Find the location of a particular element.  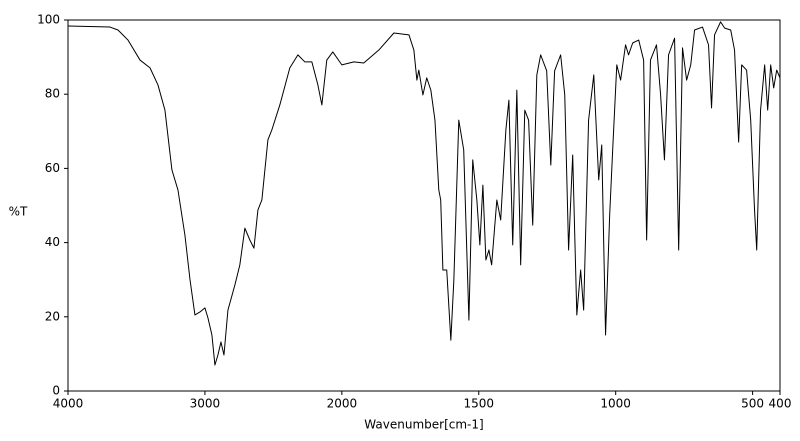

x-tick-label: 3000 is located at coordinates (205, 404).